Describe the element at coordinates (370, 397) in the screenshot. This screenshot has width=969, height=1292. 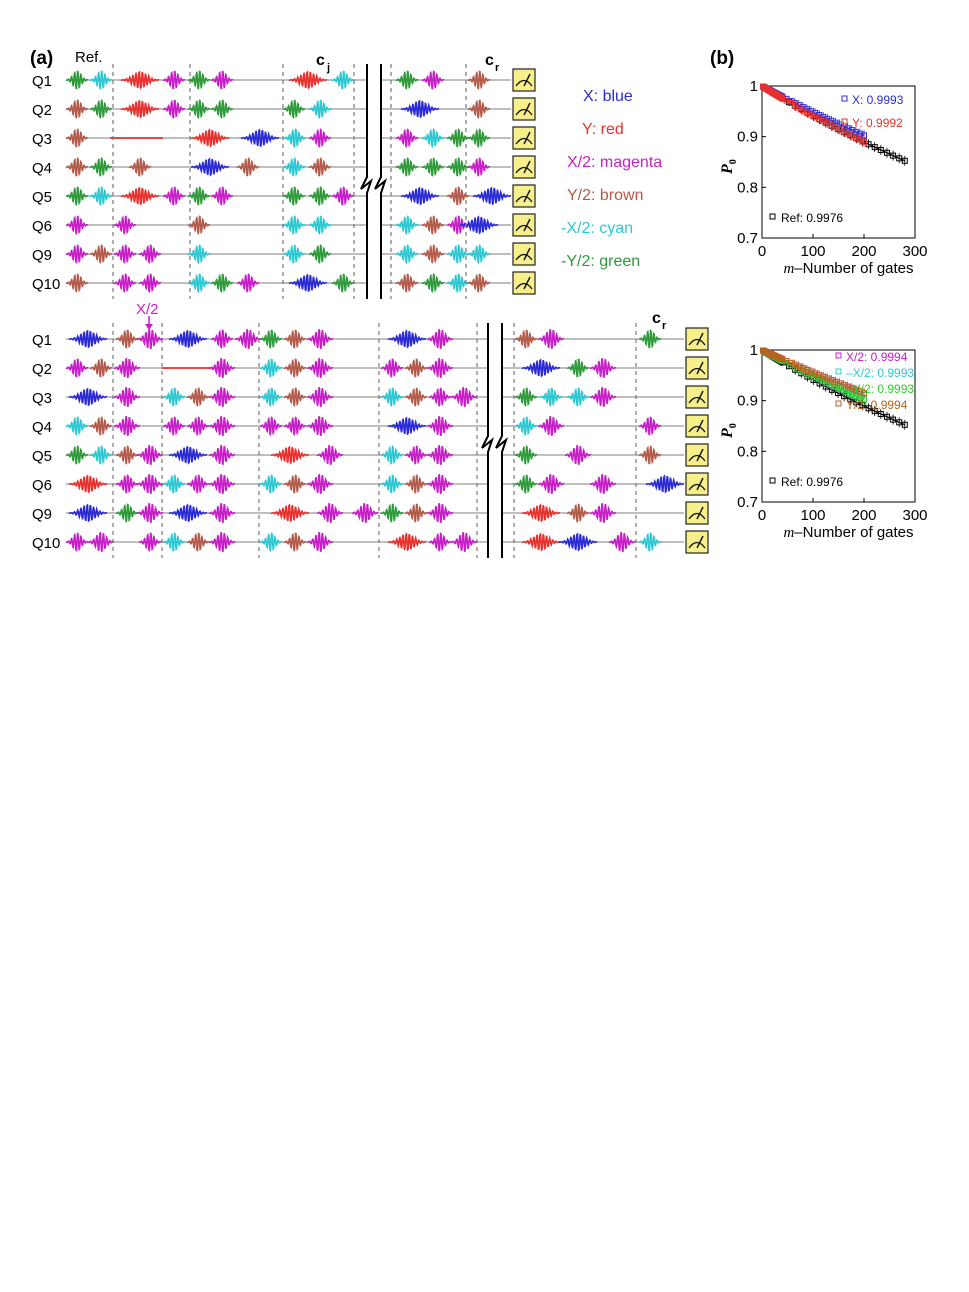
I see `qubit-row-q3: Q3` at that location.